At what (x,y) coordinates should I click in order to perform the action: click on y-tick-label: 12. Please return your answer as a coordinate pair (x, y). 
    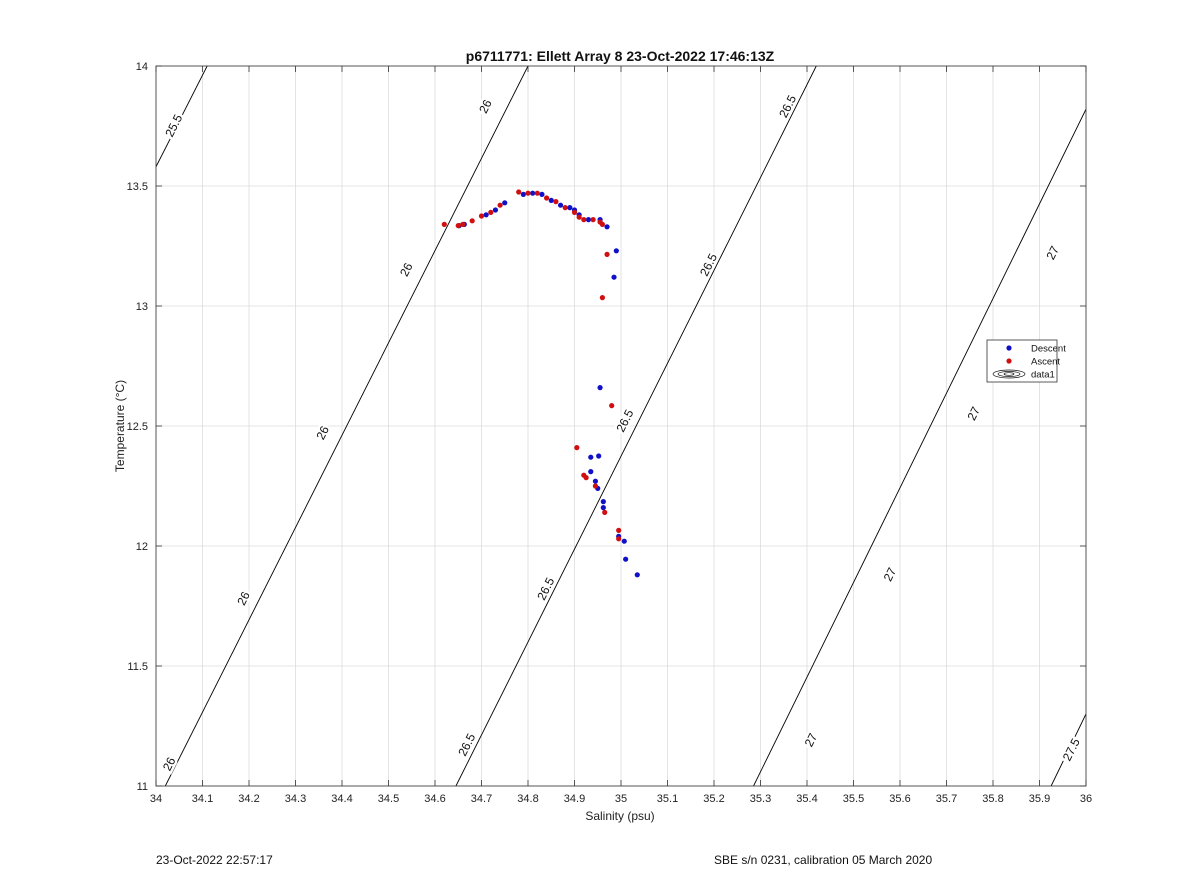
    Looking at the image, I should click on (142, 547).